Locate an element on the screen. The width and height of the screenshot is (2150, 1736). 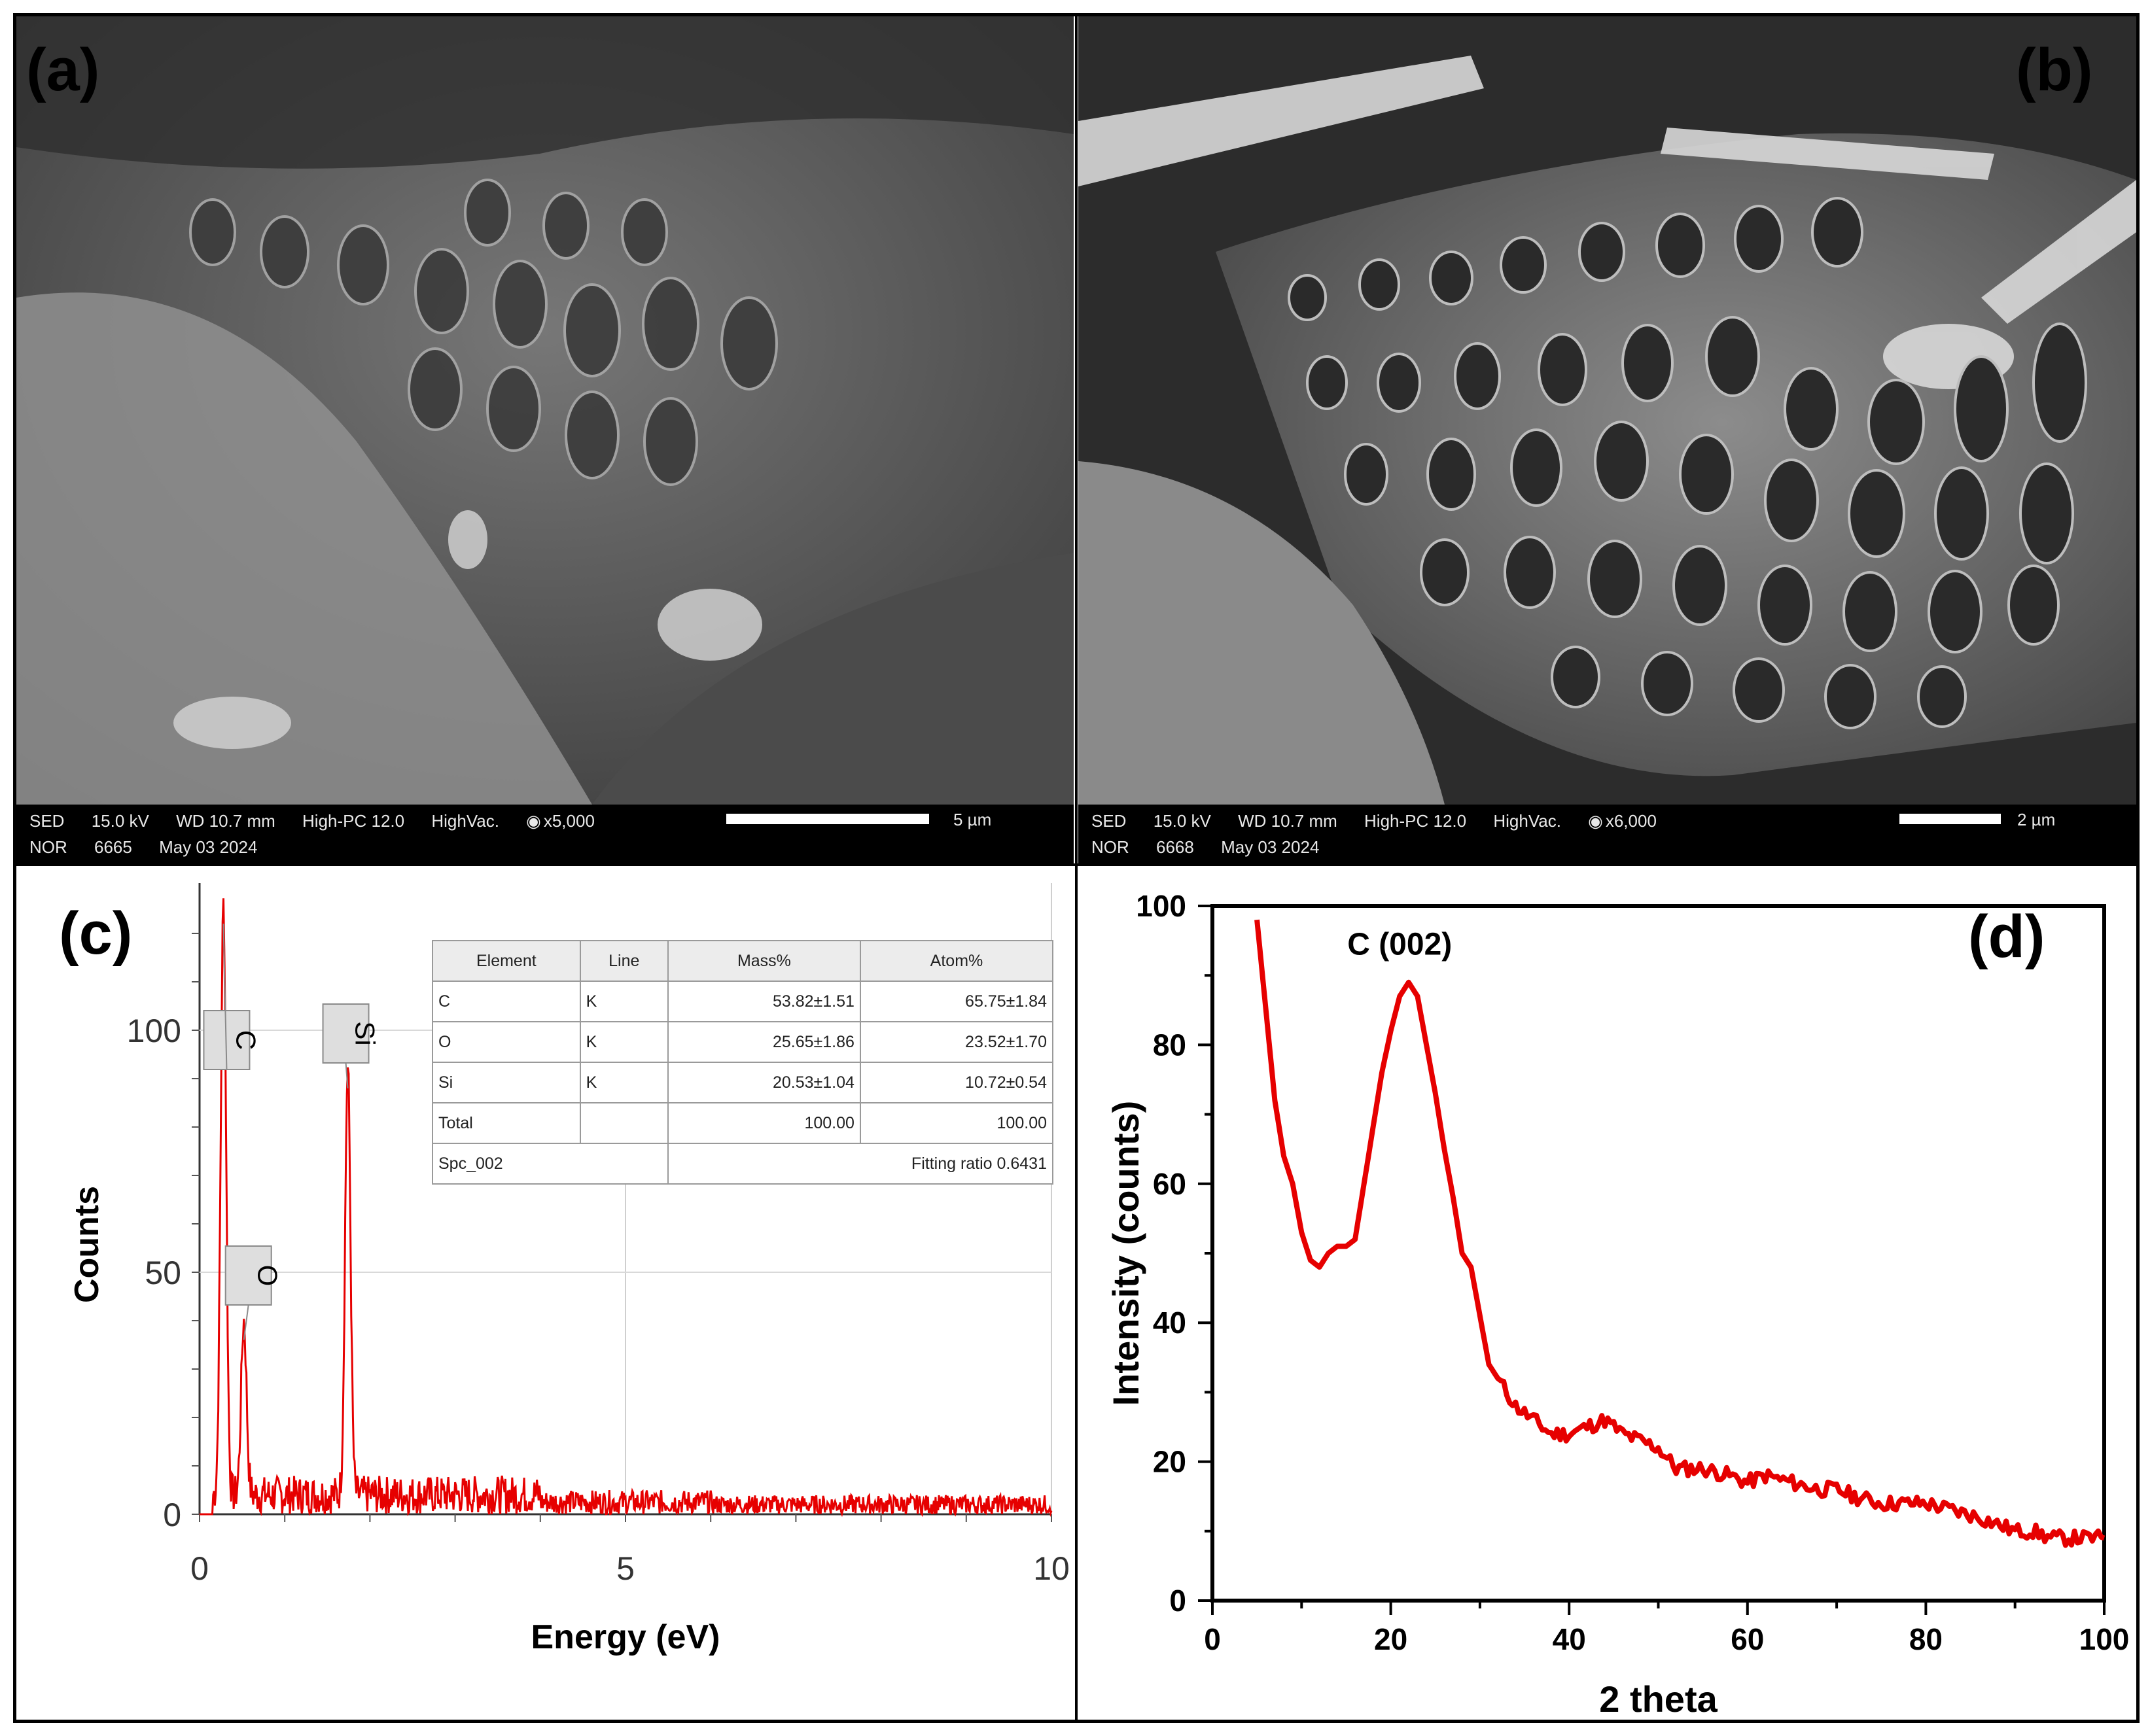
scale-label-a: 5 µm is located at coordinates (972, 820).